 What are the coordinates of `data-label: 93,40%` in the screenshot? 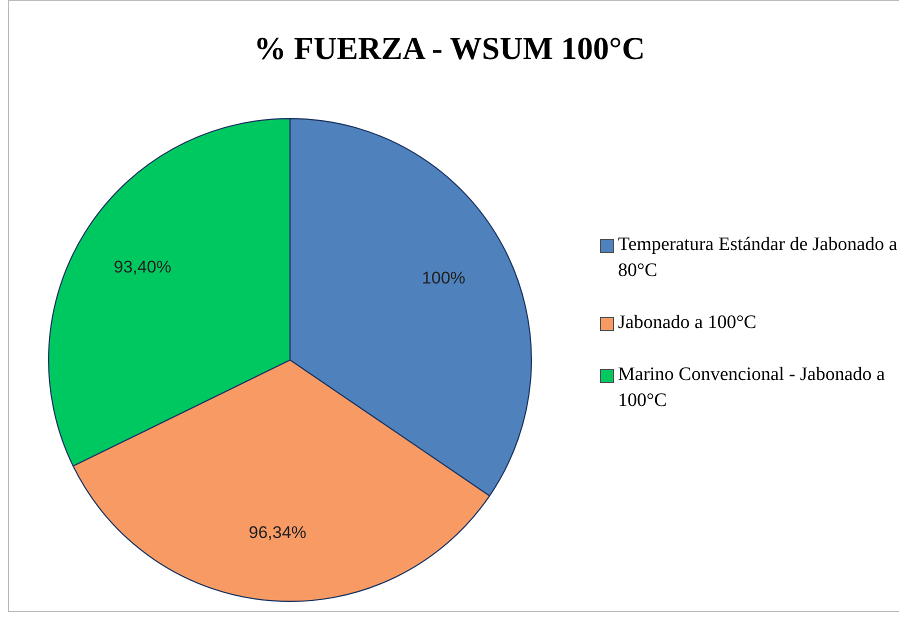 It's located at (143, 267).